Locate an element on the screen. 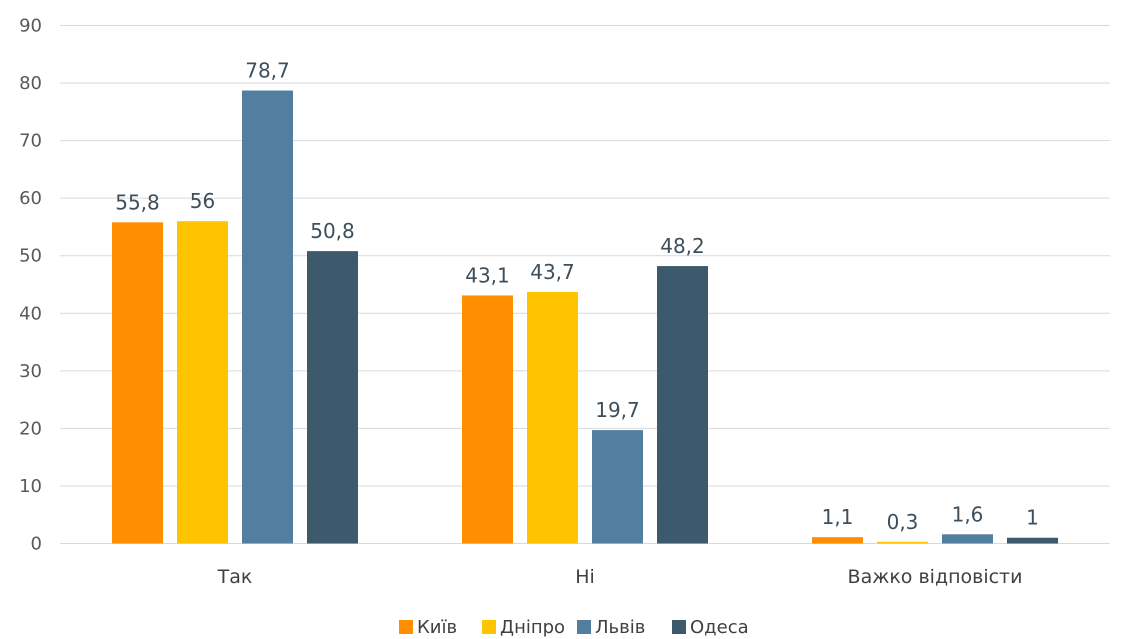  y-tick-label: 90 is located at coordinates (30, 26).